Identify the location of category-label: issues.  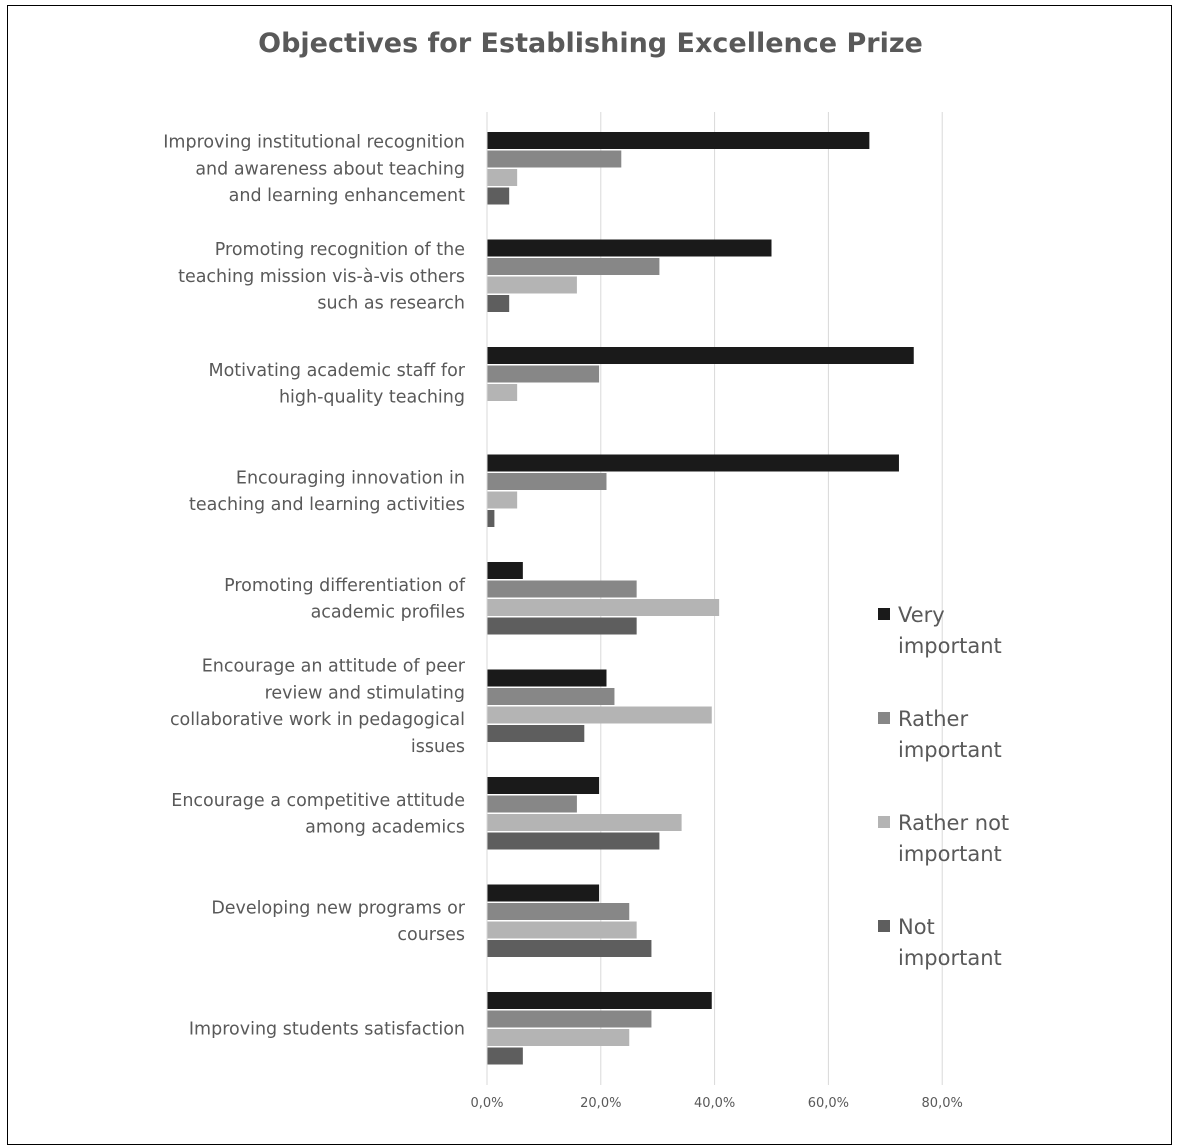
(438, 747).